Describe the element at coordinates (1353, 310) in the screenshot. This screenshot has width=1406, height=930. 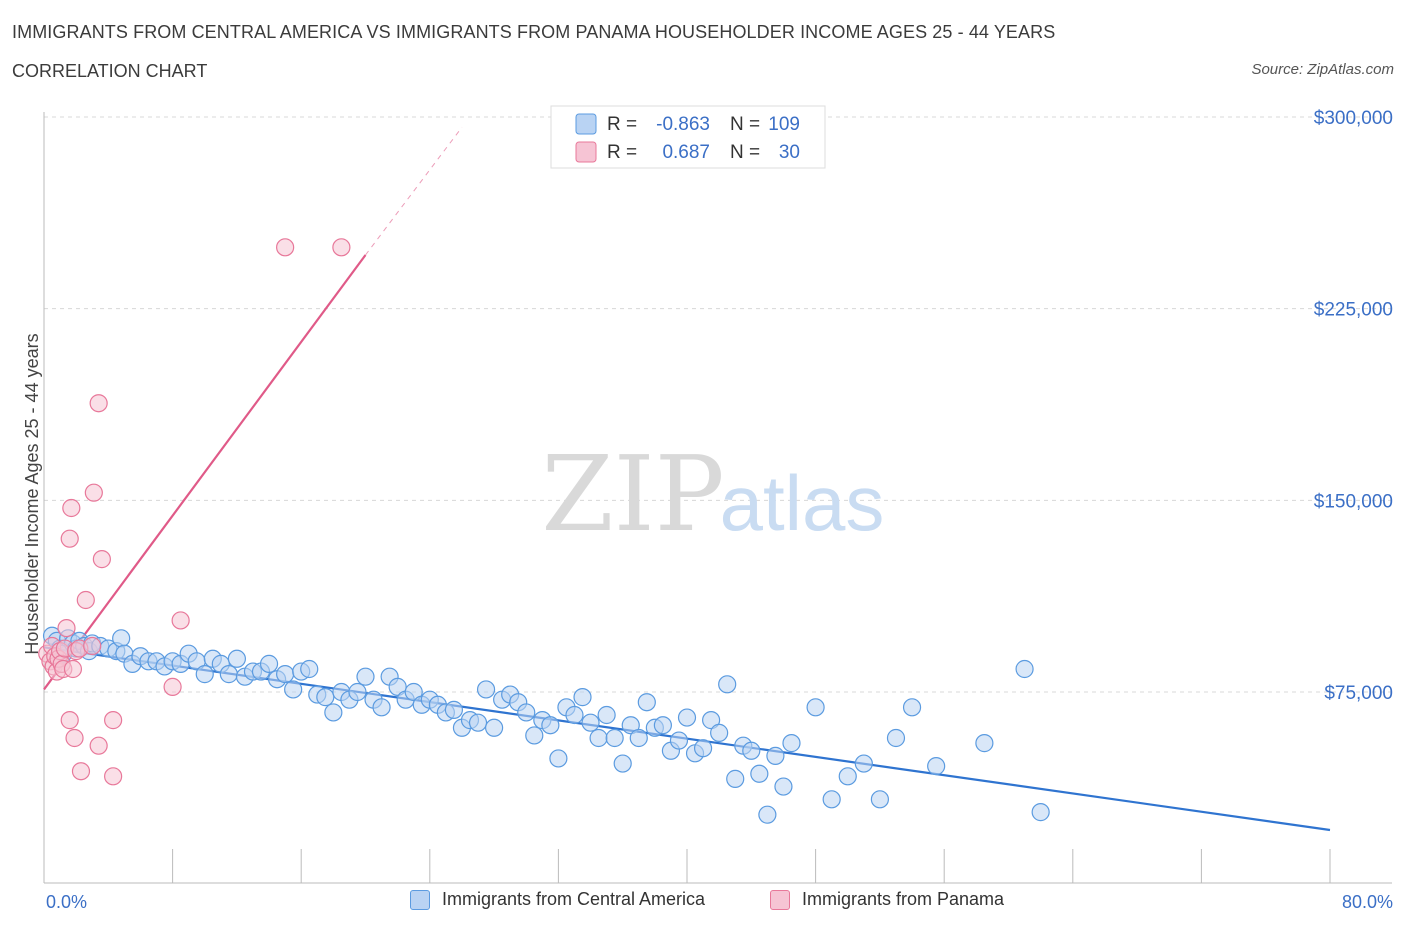
I see `y-tick-label: $225,000` at that location.